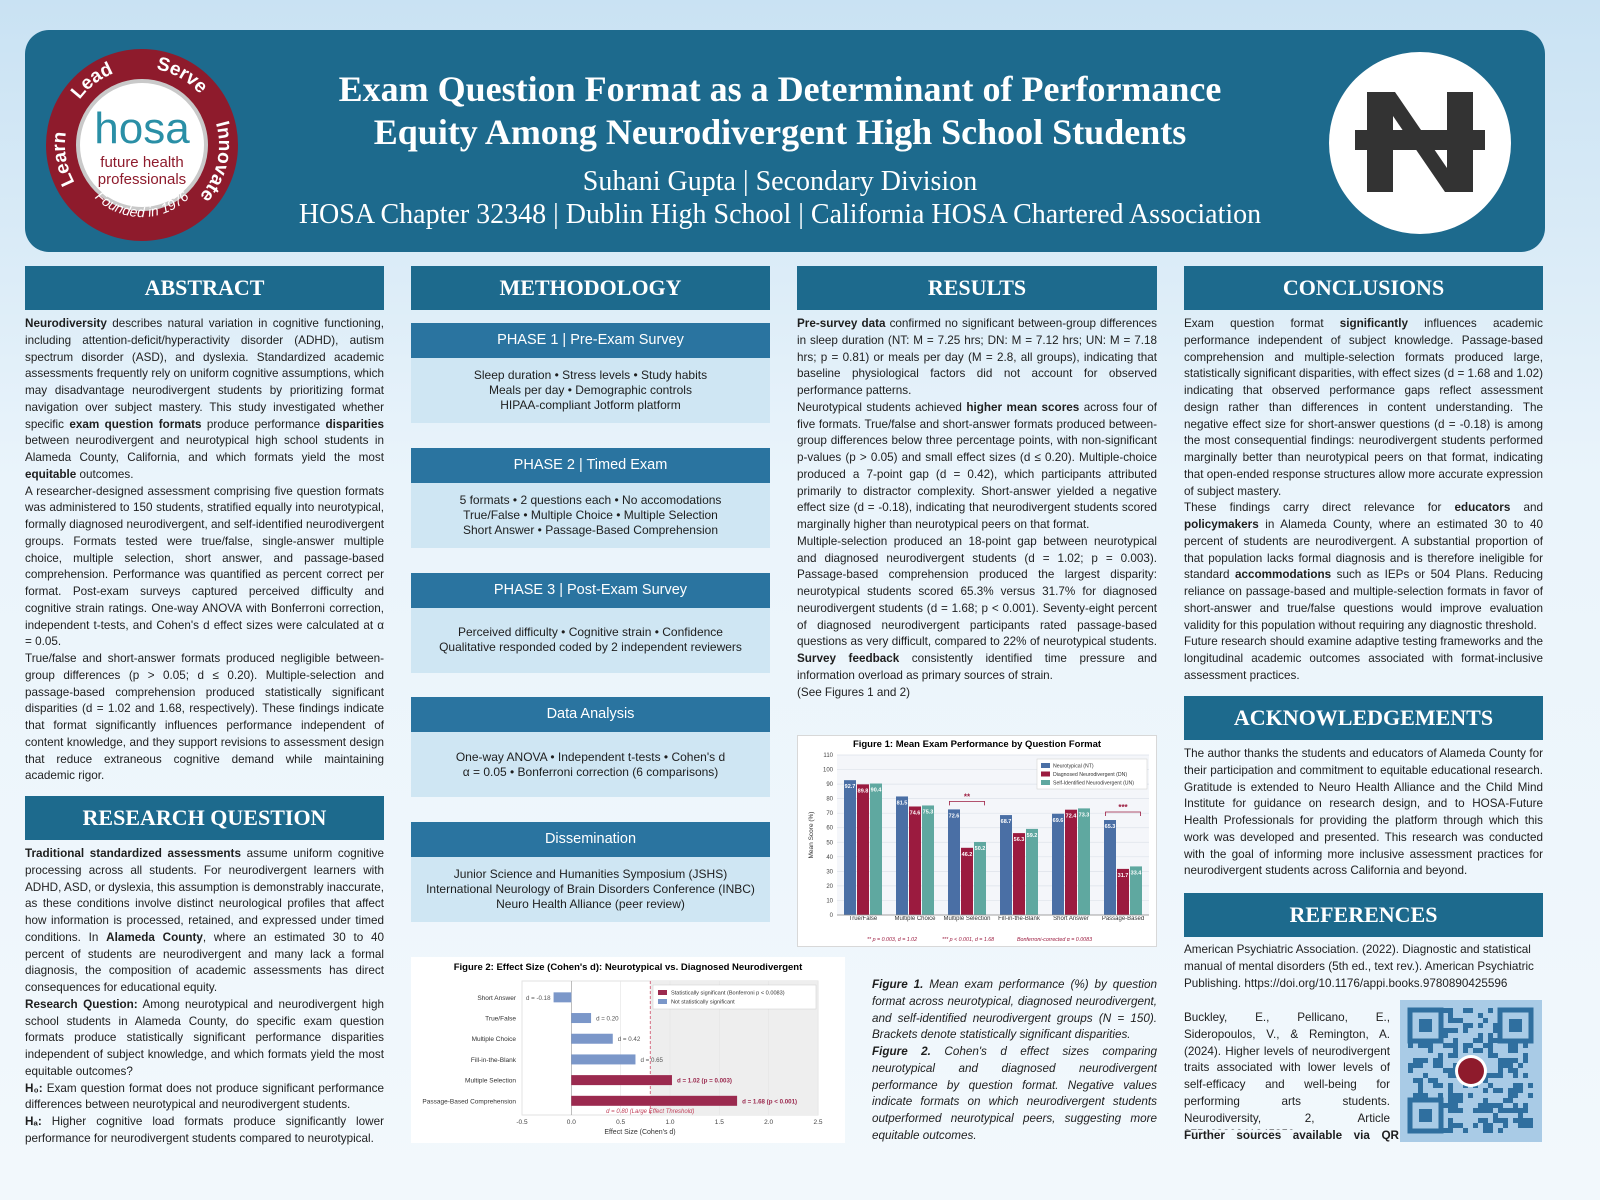  What do you see at coordinates (977, 288) in the screenshot?
I see `section-header: RESULTS` at bounding box center [977, 288].